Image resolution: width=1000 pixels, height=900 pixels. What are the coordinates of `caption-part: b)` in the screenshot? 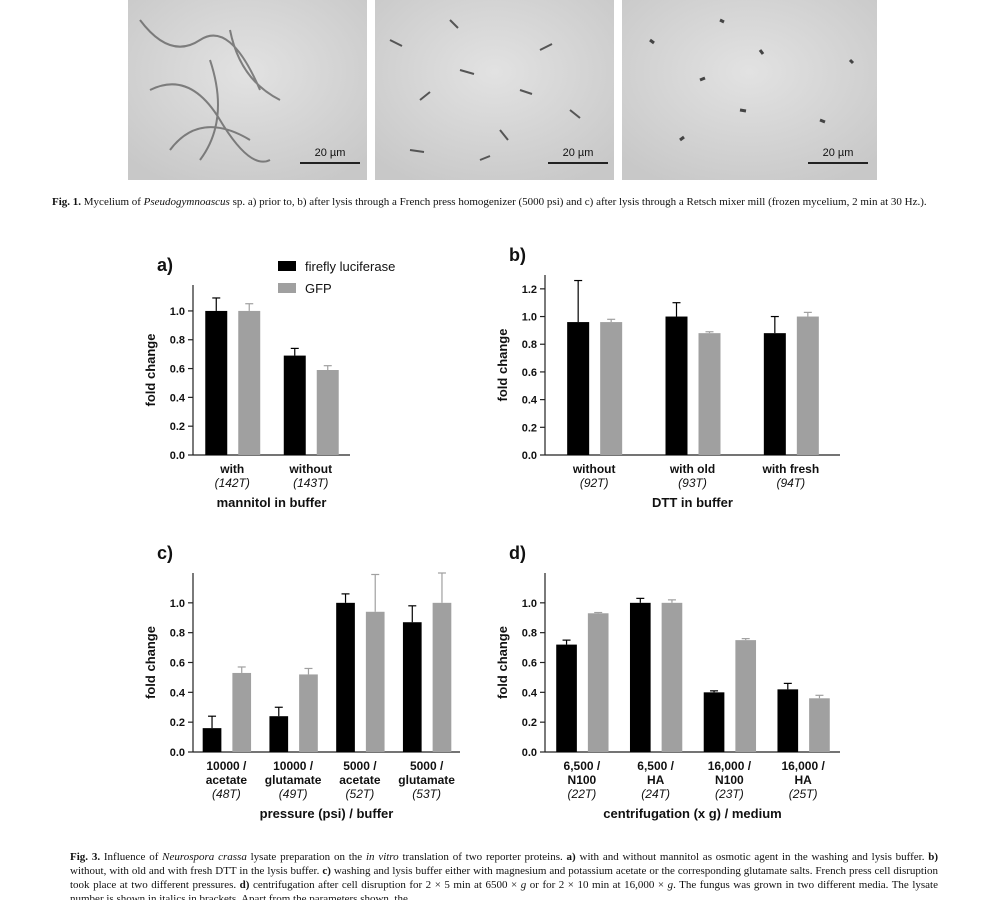 It's located at (933, 857).